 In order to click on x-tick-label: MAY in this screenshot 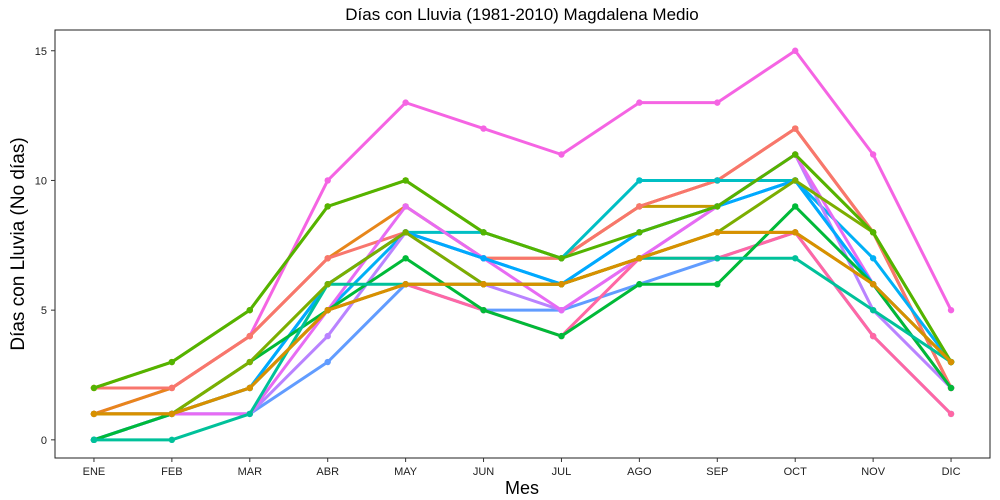, I will do `click(406, 472)`.